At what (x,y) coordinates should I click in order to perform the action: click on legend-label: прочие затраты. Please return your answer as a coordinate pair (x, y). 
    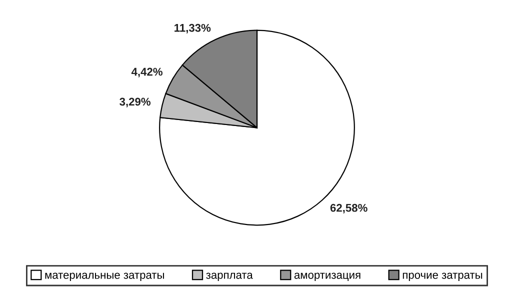
    Looking at the image, I should click on (442, 277).